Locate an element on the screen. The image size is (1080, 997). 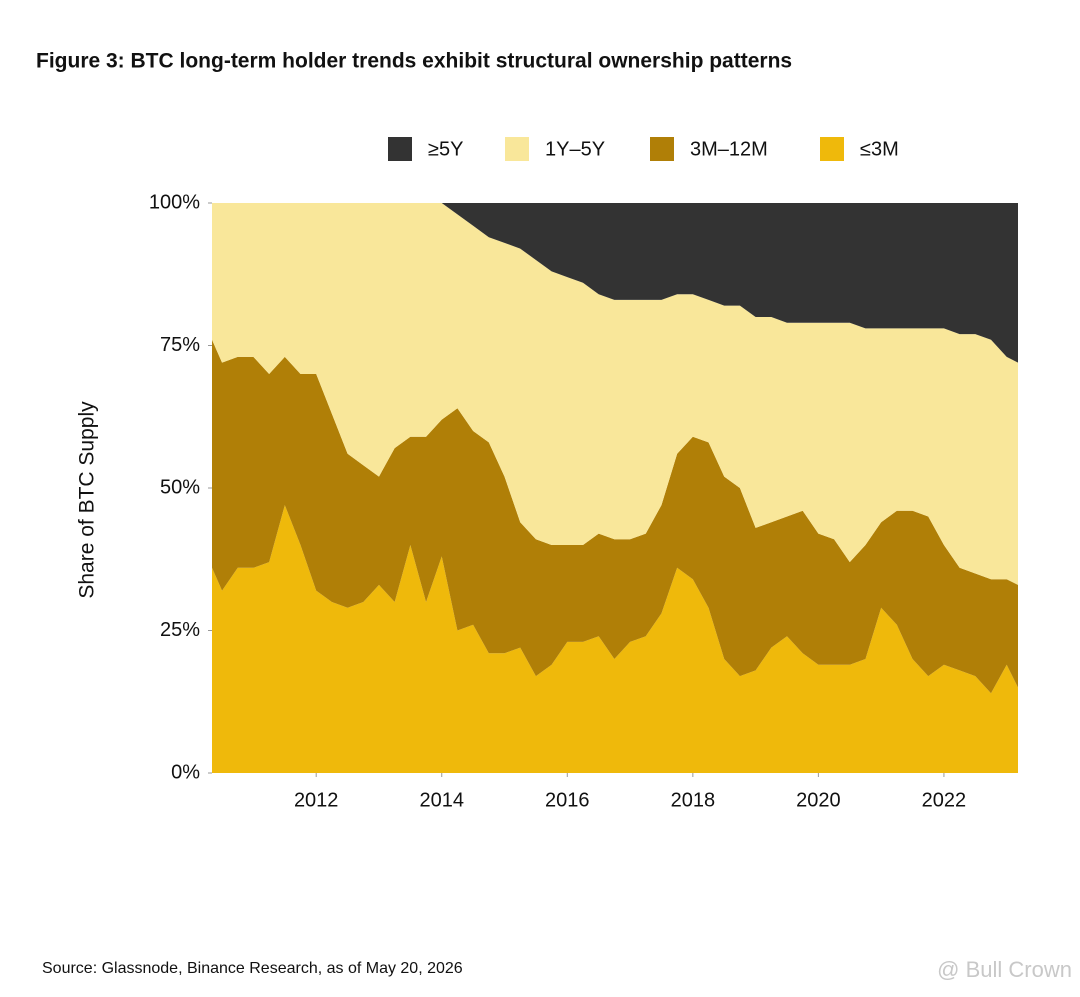
y-tick-label: 25% is located at coordinates (180, 630).